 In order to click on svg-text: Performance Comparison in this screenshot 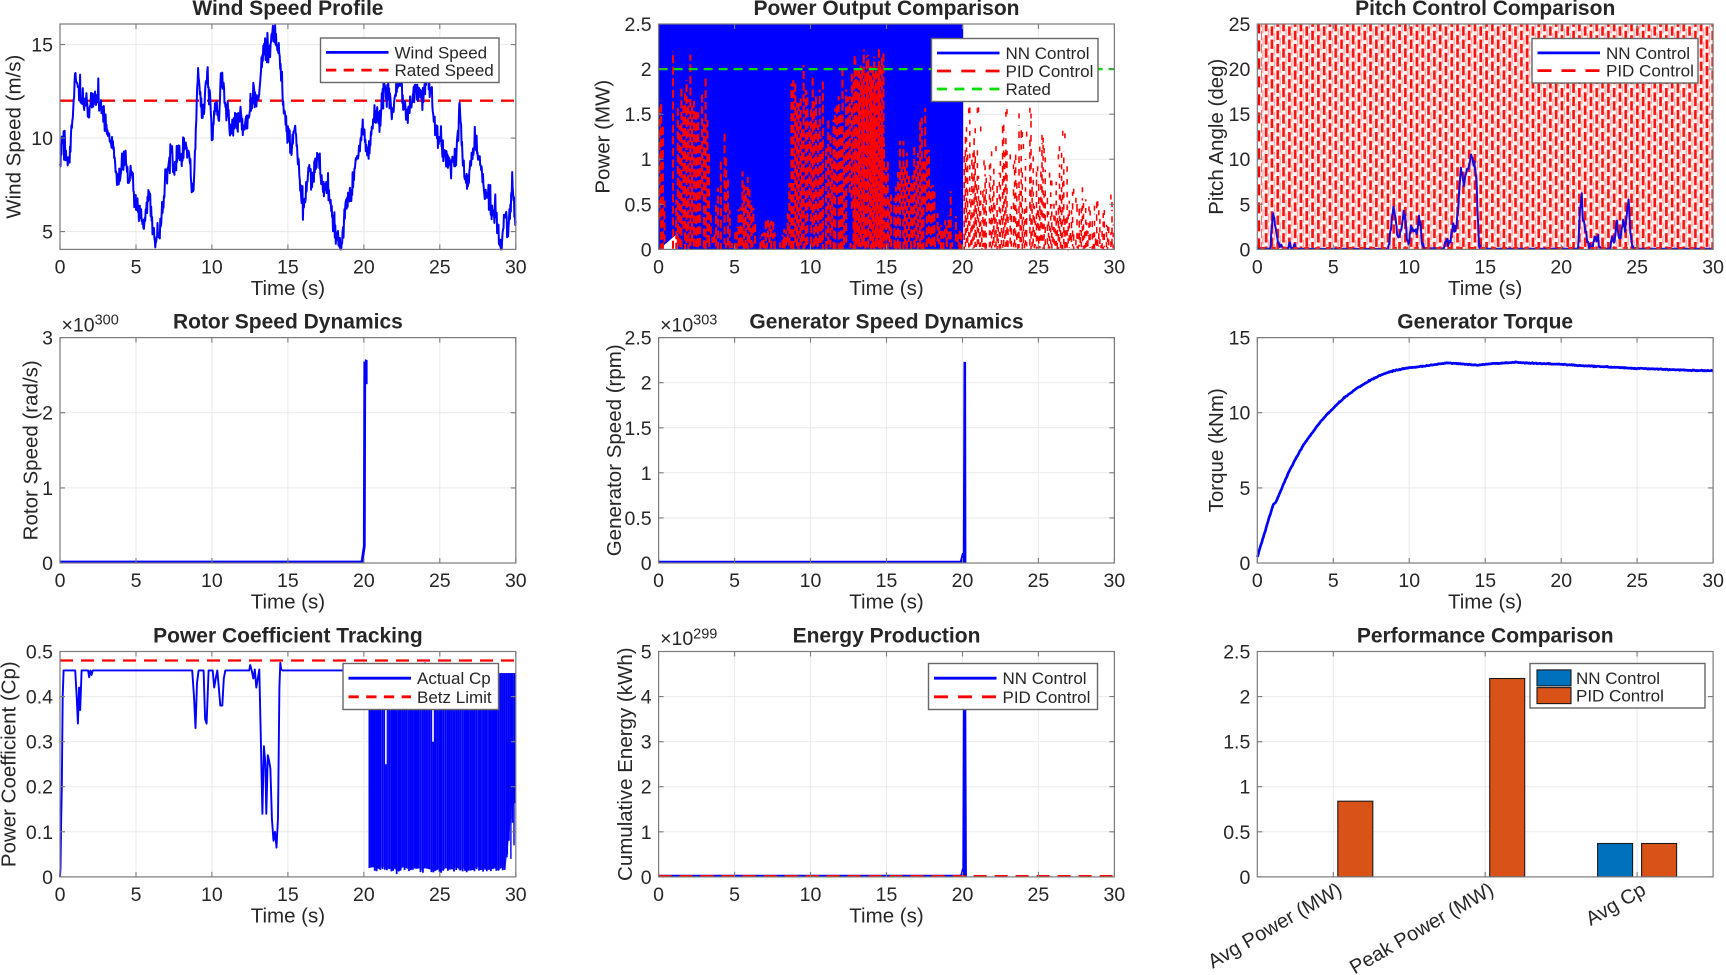, I will do `click(1485, 636)`.